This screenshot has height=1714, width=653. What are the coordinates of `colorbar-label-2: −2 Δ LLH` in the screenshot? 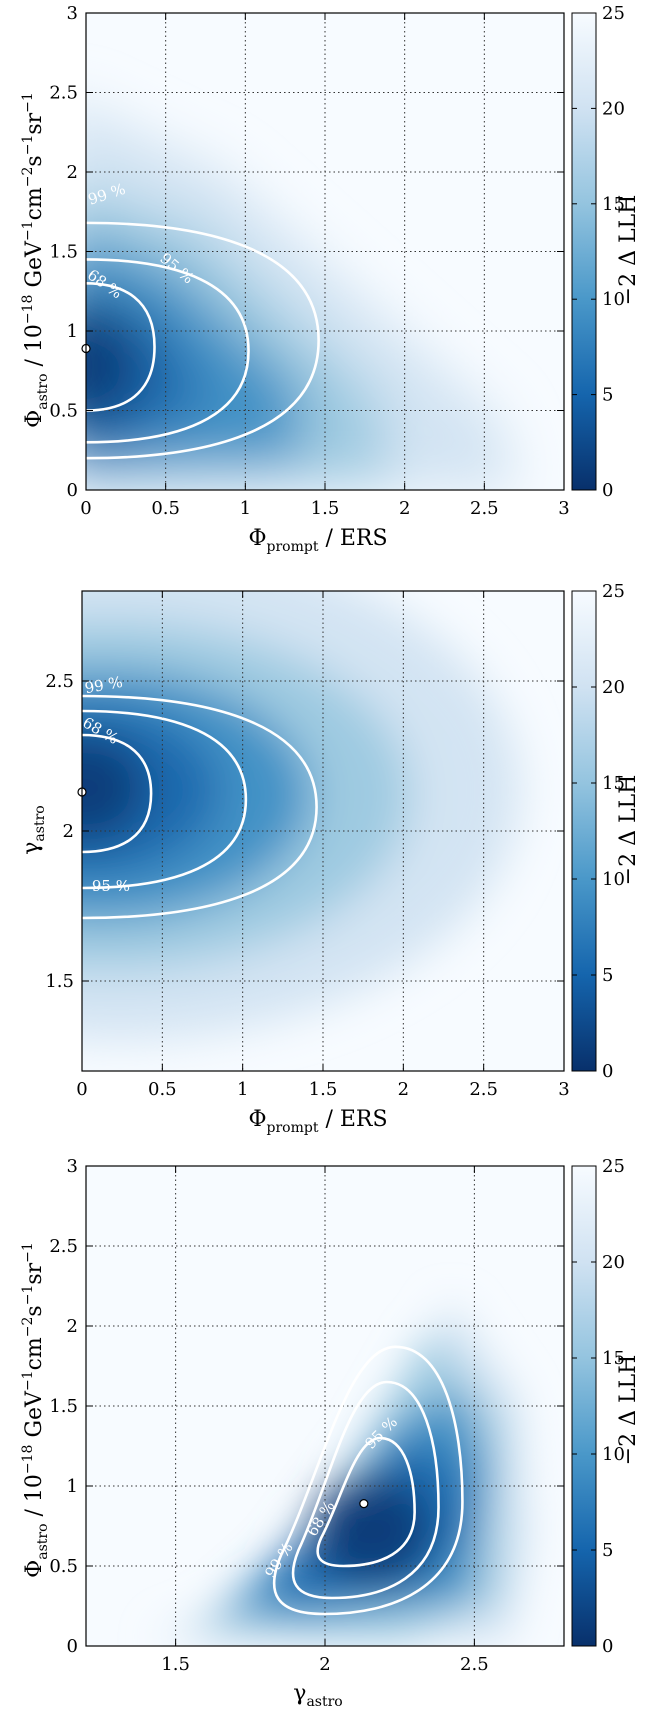 It's located at (628, 830).